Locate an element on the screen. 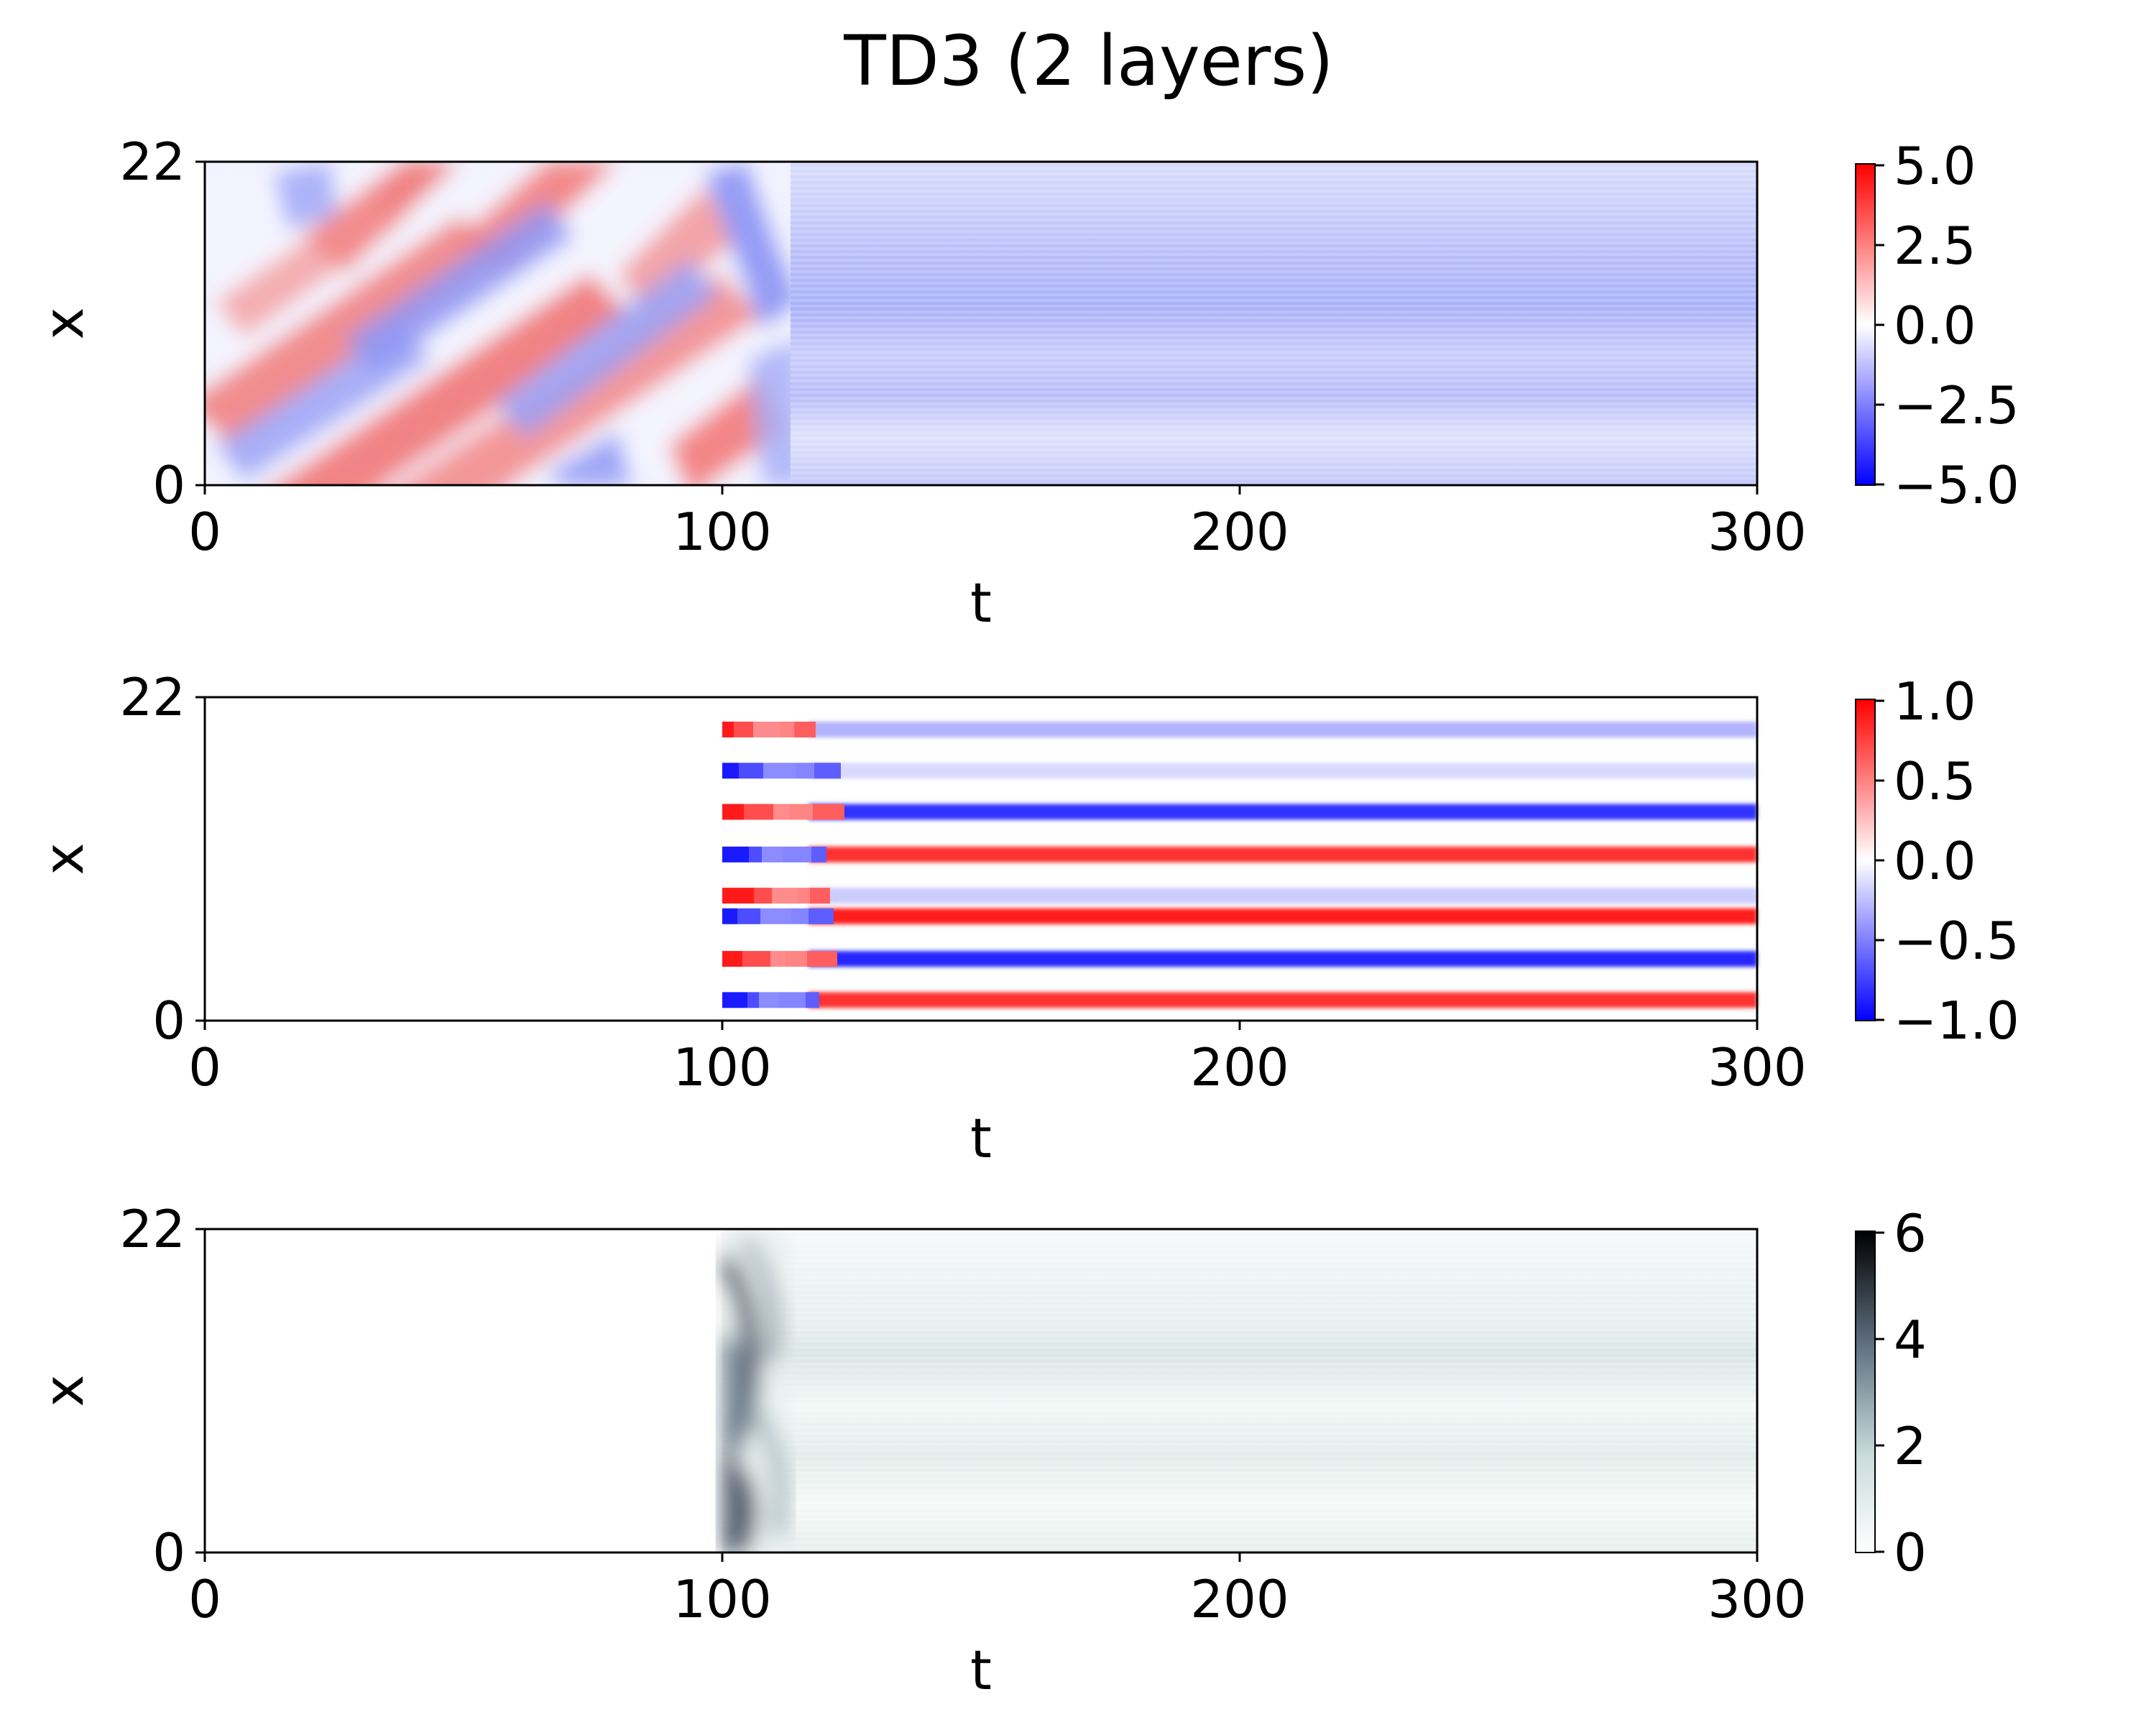 Image resolution: width=2156 pixels, height=1725 pixels. heatmap-2-xlabel: t is located at coordinates (981, 1138).